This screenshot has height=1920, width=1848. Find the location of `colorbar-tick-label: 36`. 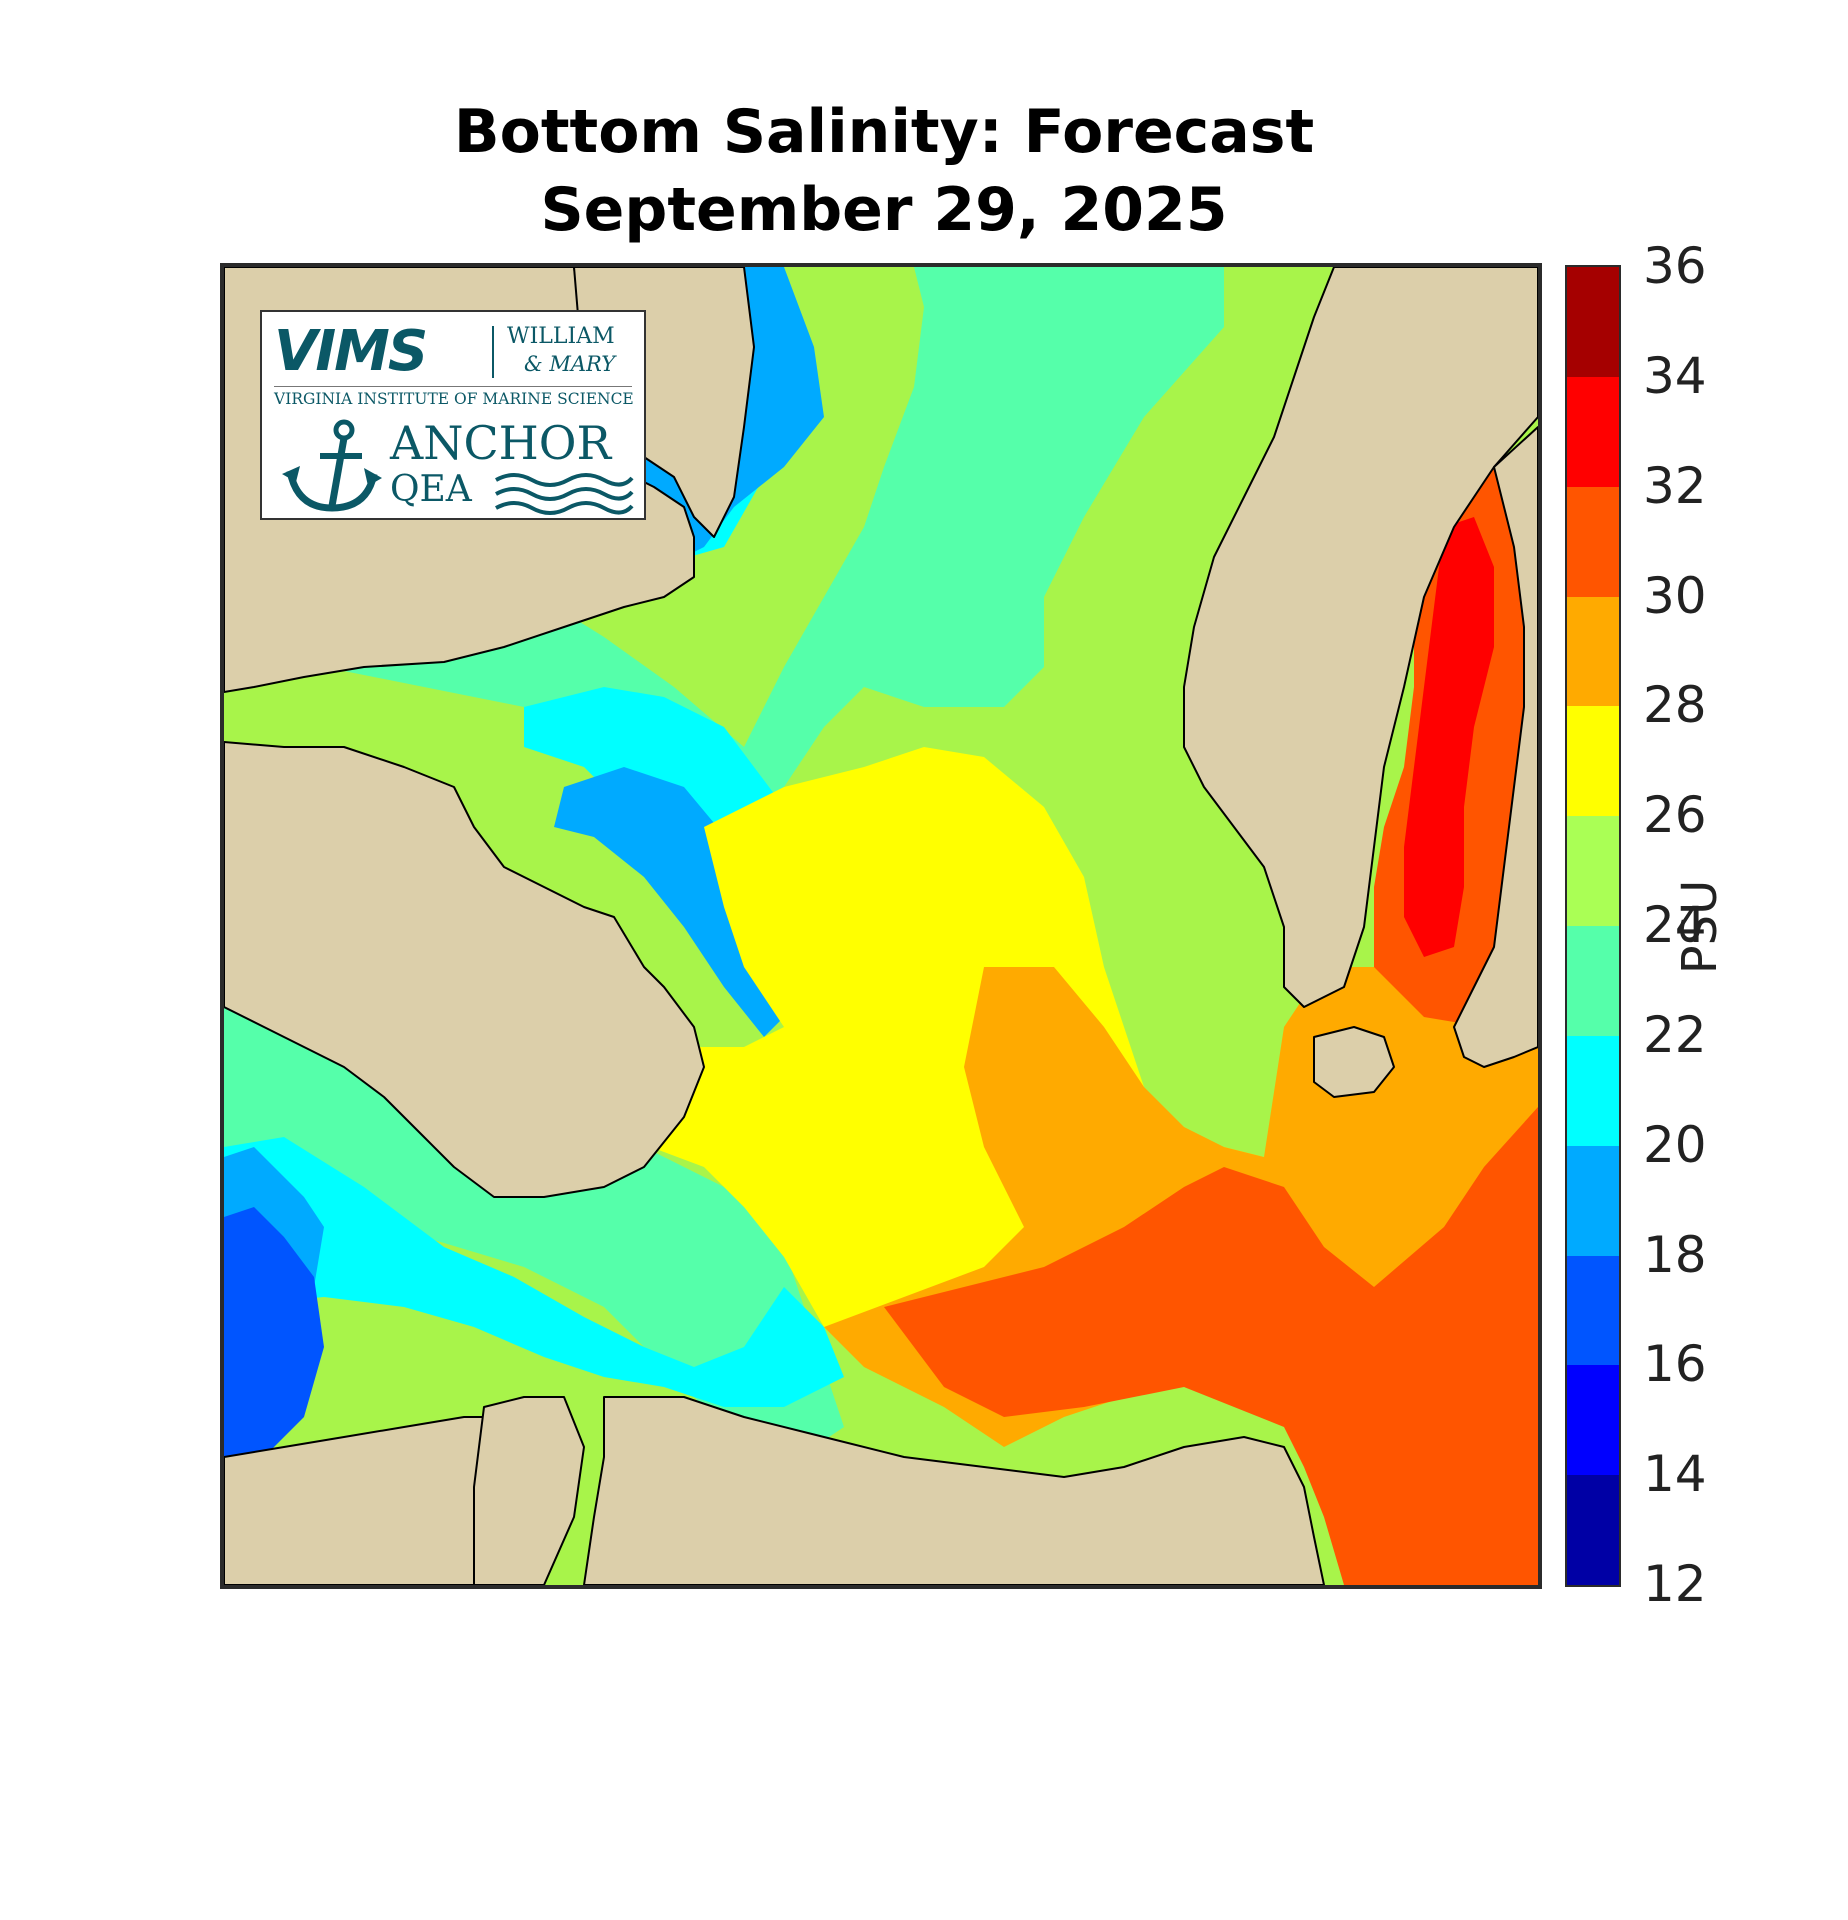

colorbar-tick-label: 36 is located at coordinates (1675, 266).